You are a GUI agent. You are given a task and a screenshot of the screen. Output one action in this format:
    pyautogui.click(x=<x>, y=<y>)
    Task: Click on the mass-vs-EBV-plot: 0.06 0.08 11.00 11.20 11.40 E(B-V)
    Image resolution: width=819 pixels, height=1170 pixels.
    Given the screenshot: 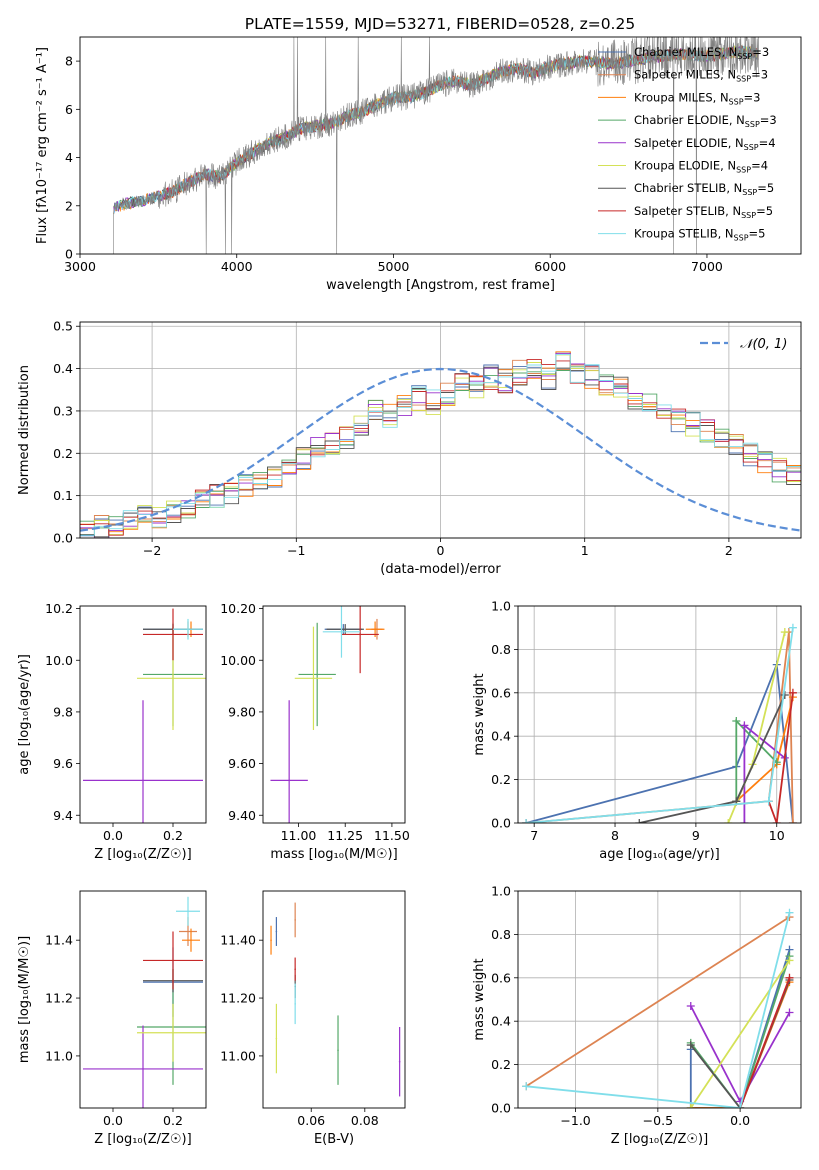 What is the action you would take?
    pyautogui.click(x=313, y=1018)
    